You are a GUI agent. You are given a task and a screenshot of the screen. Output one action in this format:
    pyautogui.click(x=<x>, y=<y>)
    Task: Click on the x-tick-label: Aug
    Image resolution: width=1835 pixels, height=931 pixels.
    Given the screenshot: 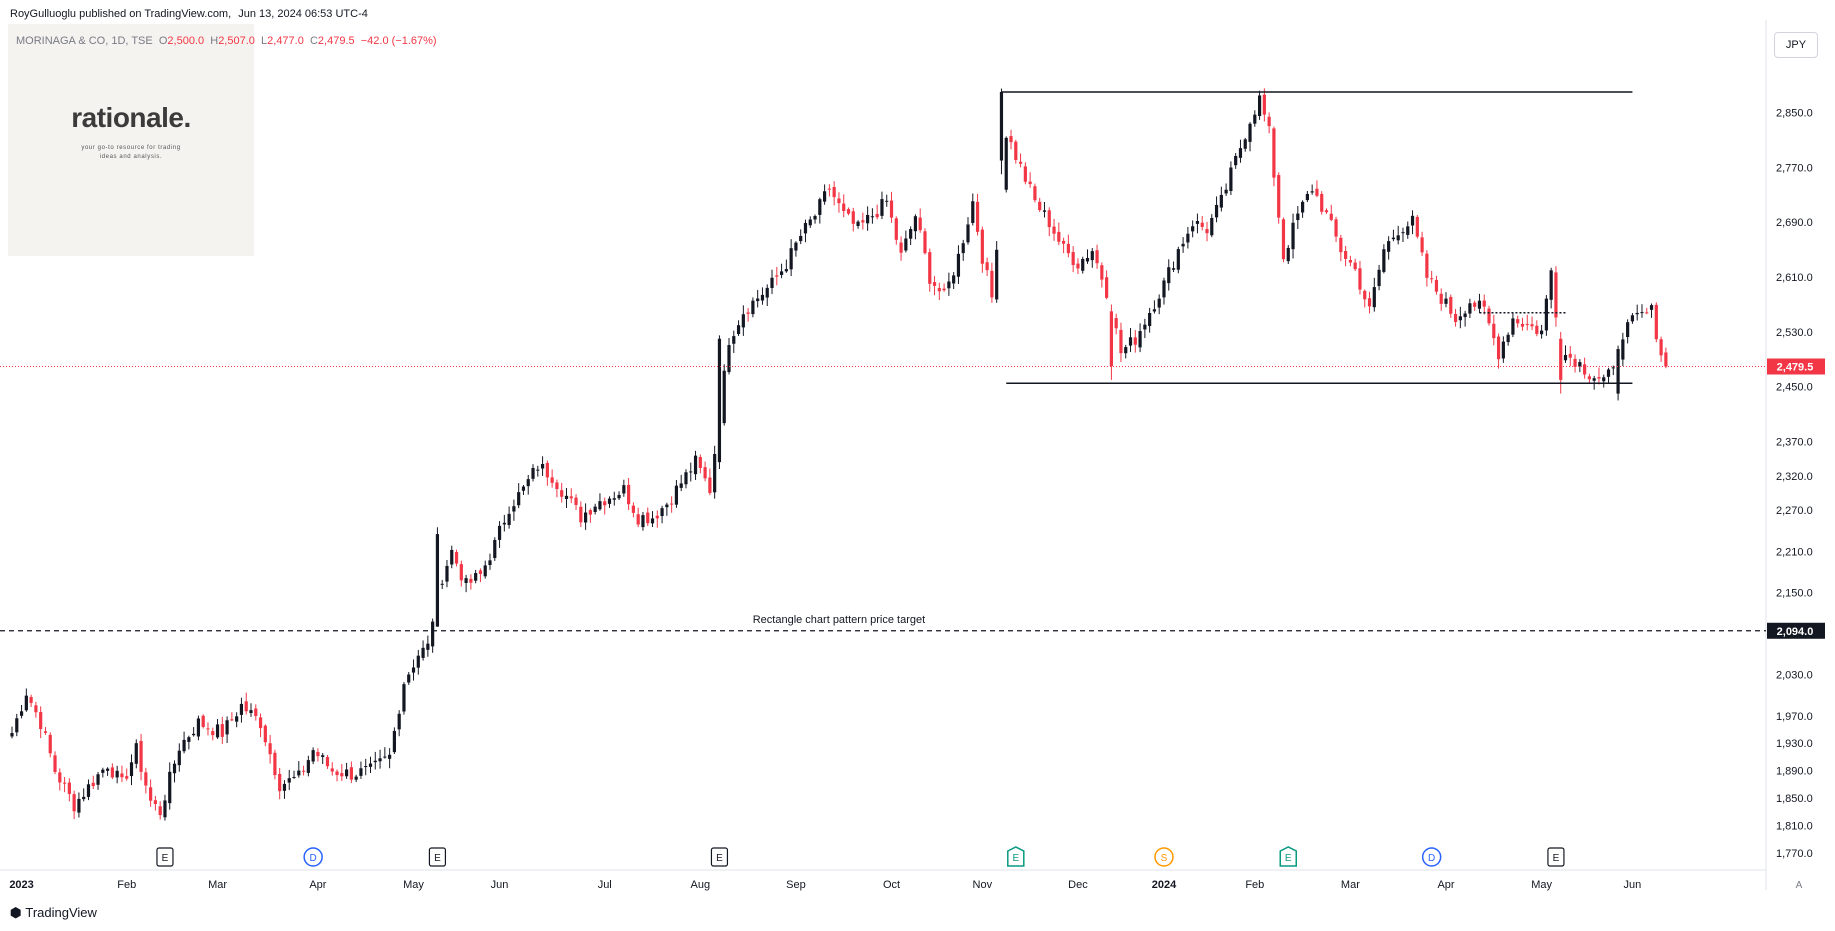 What is the action you would take?
    pyautogui.click(x=701, y=885)
    